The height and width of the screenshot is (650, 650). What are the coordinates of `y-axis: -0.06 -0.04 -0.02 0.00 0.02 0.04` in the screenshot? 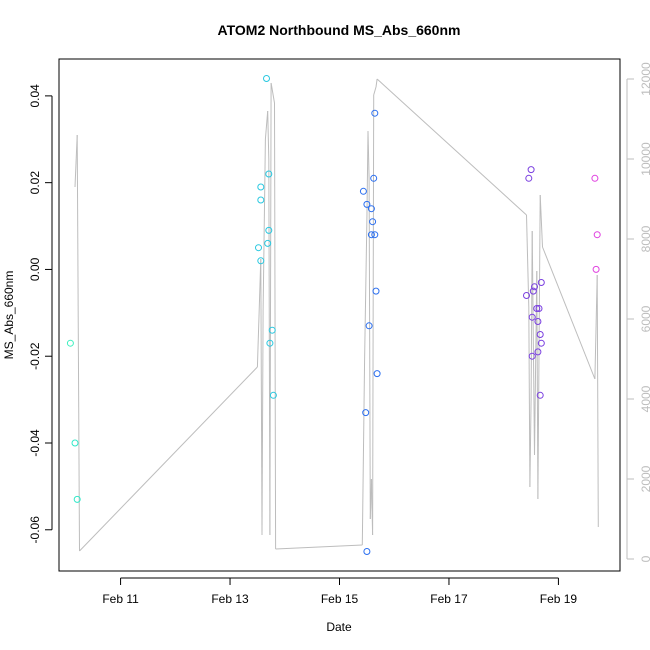 It's located at (40, 314).